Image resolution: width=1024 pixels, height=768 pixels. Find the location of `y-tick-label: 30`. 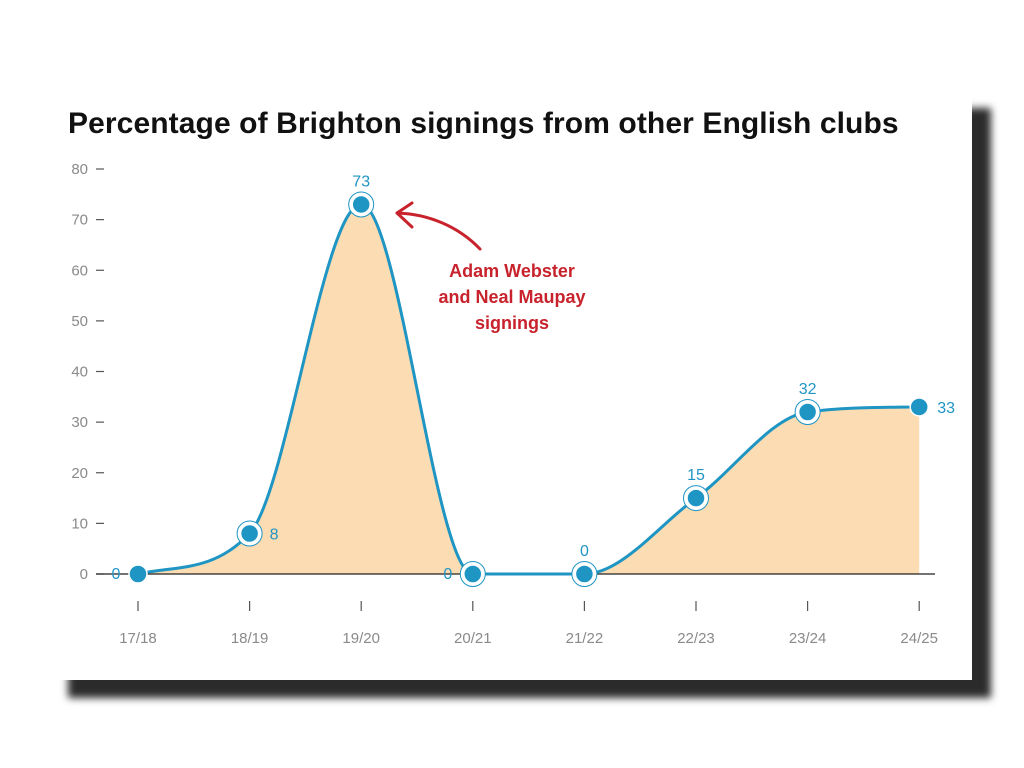

y-tick-label: 30 is located at coordinates (79, 422).